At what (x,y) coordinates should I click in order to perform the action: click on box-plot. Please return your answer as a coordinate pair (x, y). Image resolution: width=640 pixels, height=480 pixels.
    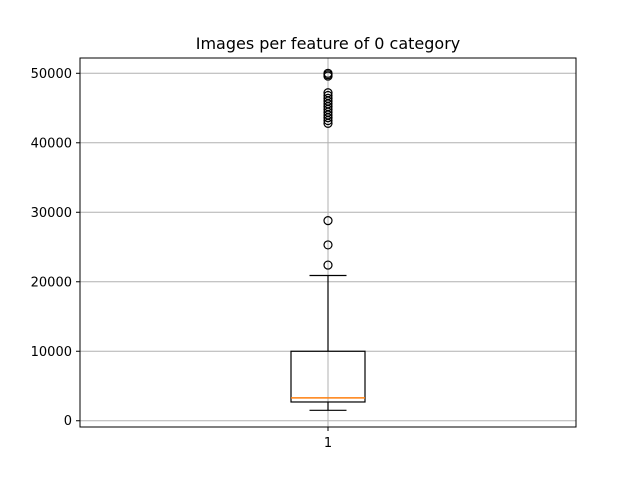
    Looking at the image, I should click on (328, 342).